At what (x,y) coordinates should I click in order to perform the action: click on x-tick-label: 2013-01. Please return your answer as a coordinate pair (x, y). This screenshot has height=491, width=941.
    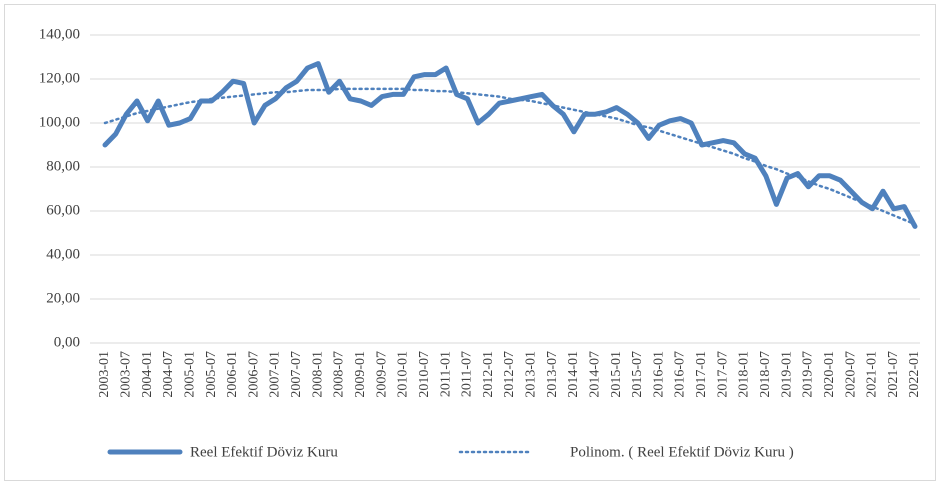
    Looking at the image, I should click on (531, 374).